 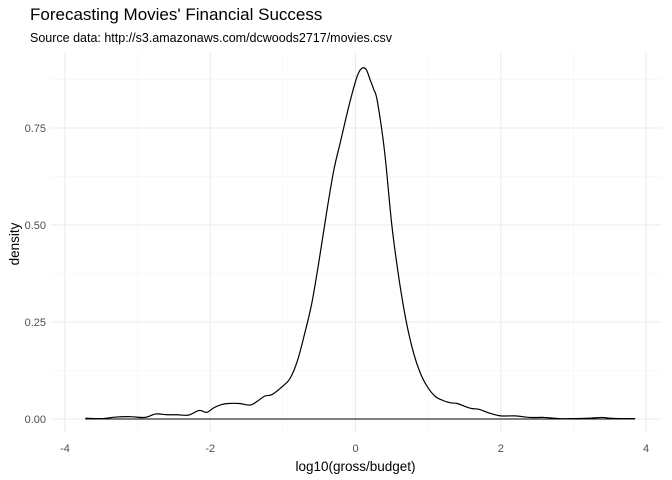 I want to click on x-tick-label: 4, so click(x=646, y=449).